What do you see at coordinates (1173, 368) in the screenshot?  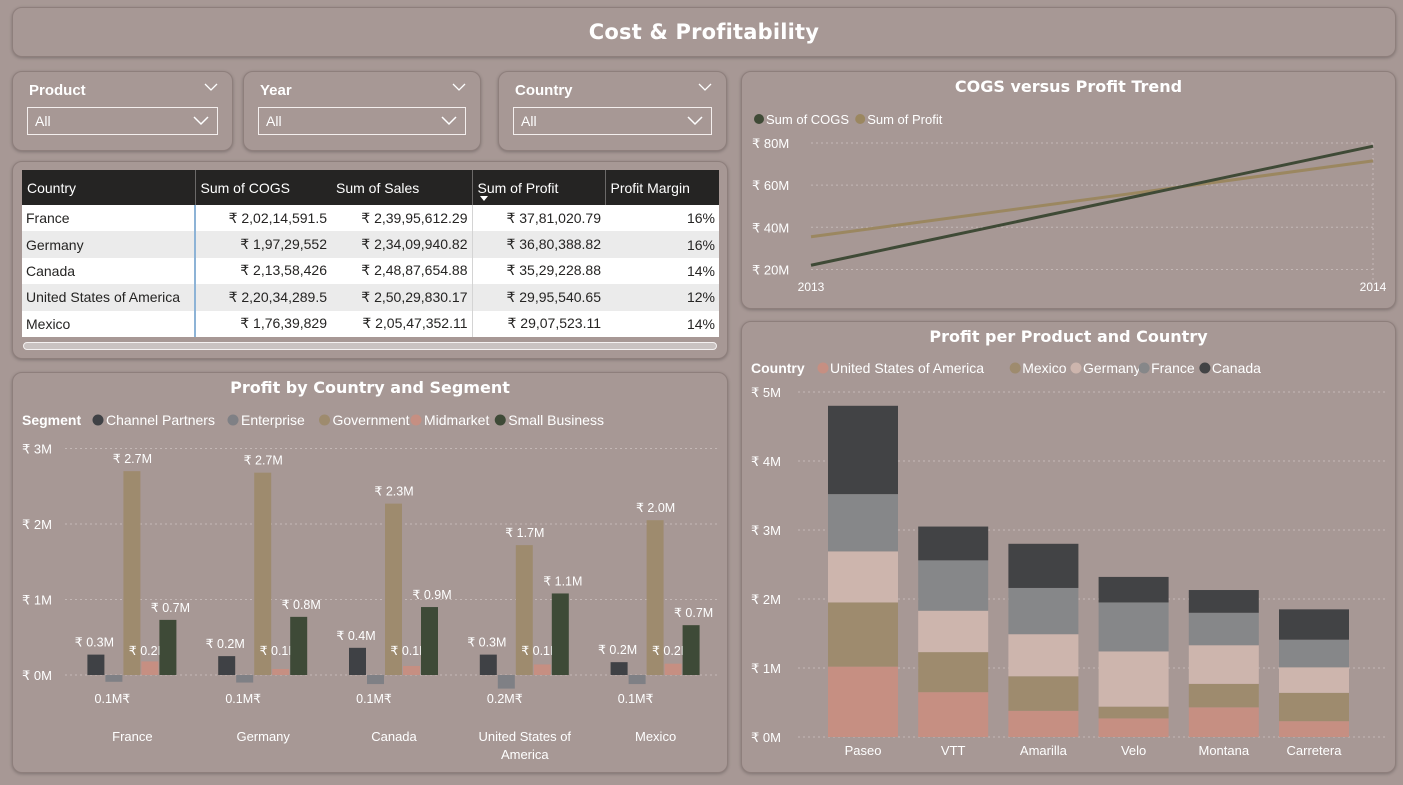 I see `legend-label: France` at bounding box center [1173, 368].